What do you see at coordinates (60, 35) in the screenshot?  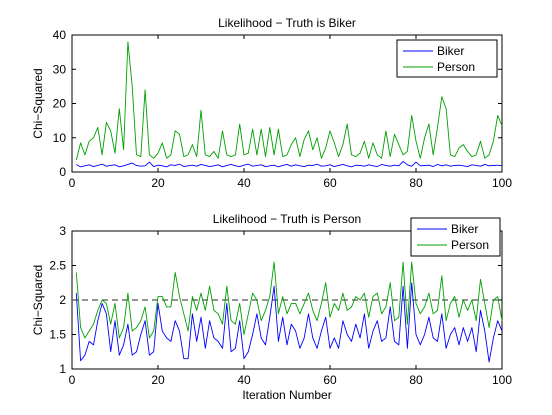 I see `y-tick-label: 40` at bounding box center [60, 35].